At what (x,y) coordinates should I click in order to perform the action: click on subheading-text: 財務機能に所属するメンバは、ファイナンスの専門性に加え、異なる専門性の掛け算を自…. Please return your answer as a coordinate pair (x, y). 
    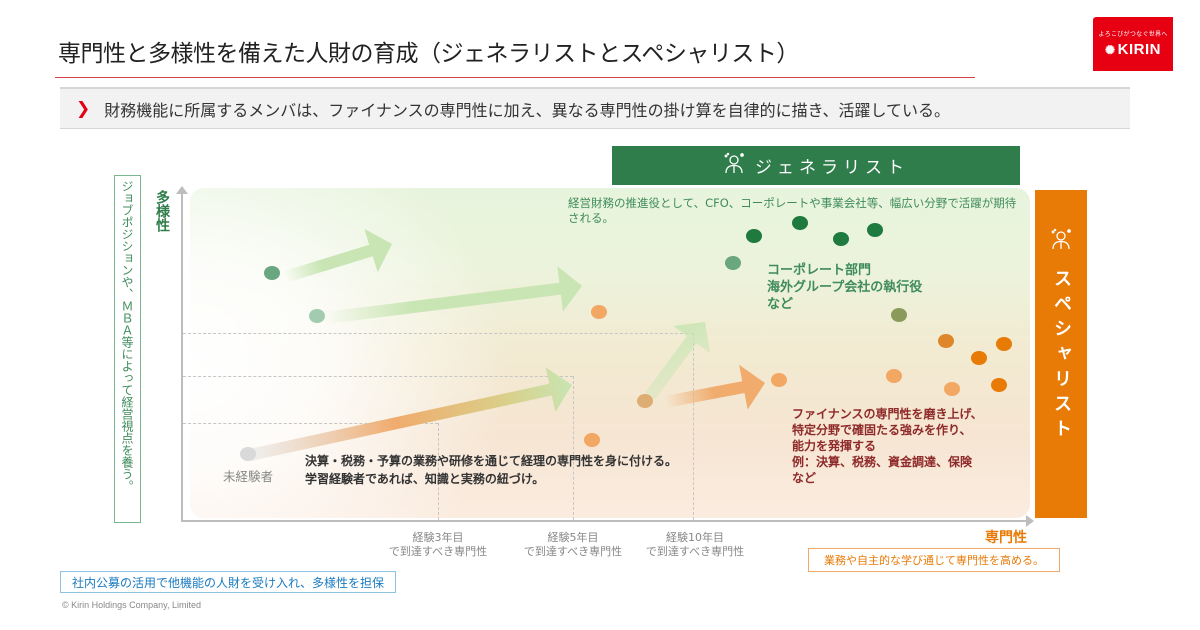
    Looking at the image, I should click on (527, 110).